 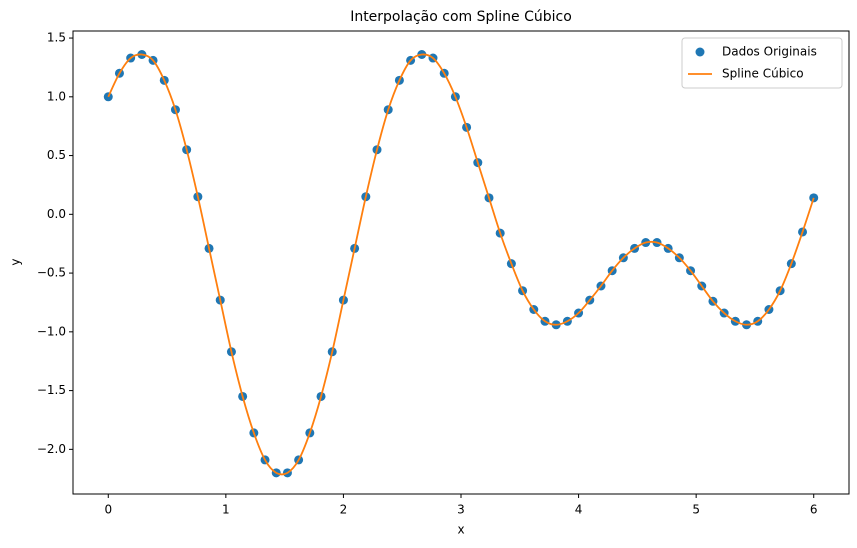 I want to click on y-axis-label: y, so click(x=16, y=261).